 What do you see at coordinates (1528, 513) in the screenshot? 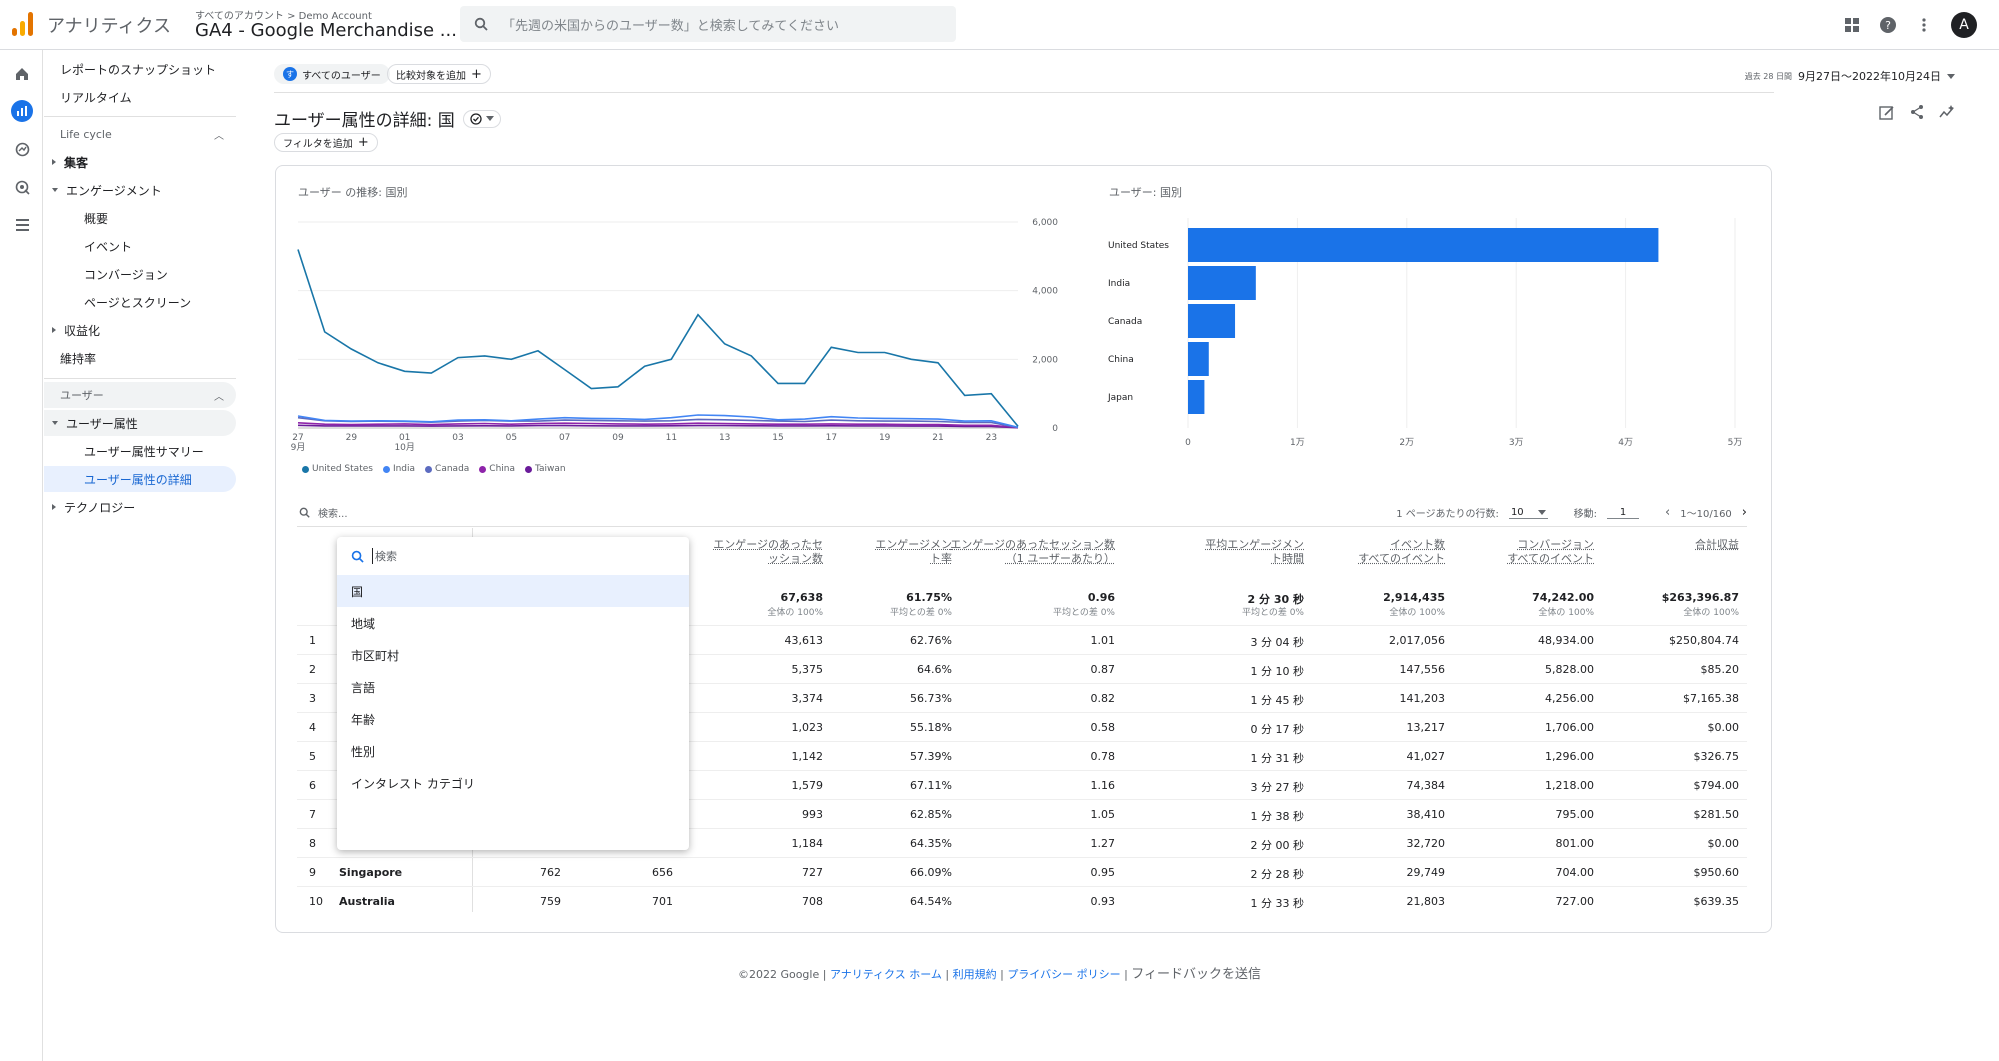
I see `rows-per-page-select: 10` at bounding box center [1528, 513].